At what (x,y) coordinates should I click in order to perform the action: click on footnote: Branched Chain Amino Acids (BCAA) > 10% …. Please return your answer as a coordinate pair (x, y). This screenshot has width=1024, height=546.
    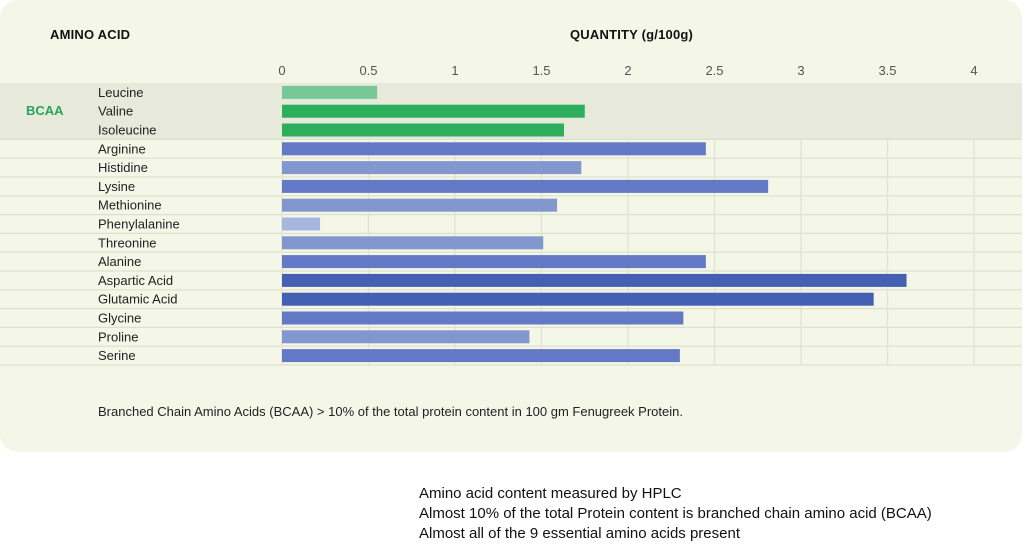
    Looking at the image, I should click on (390, 411).